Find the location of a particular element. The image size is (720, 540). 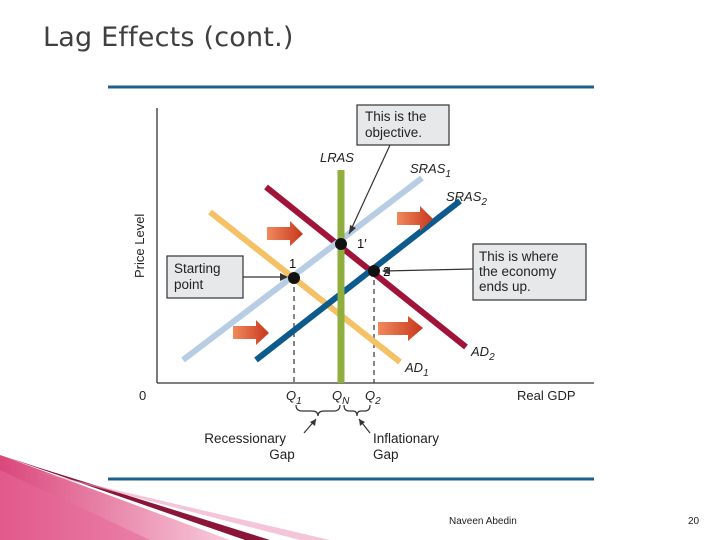

sras1-label: SRAS1 is located at coordinates (430, 170).